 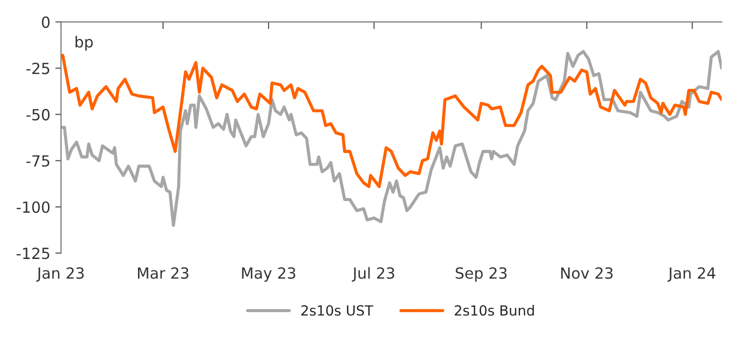 What do you see at coordinates (38, 114) in the screenshot?
I see `y-tick-label: -50` at bounding box center [38, 114].